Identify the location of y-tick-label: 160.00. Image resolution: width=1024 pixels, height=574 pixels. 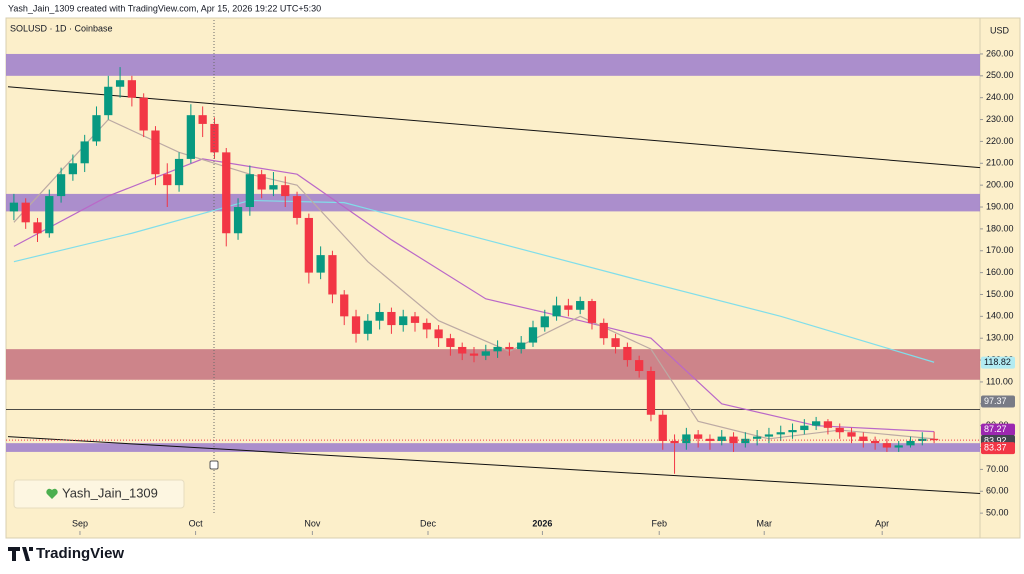
(1000, 272).